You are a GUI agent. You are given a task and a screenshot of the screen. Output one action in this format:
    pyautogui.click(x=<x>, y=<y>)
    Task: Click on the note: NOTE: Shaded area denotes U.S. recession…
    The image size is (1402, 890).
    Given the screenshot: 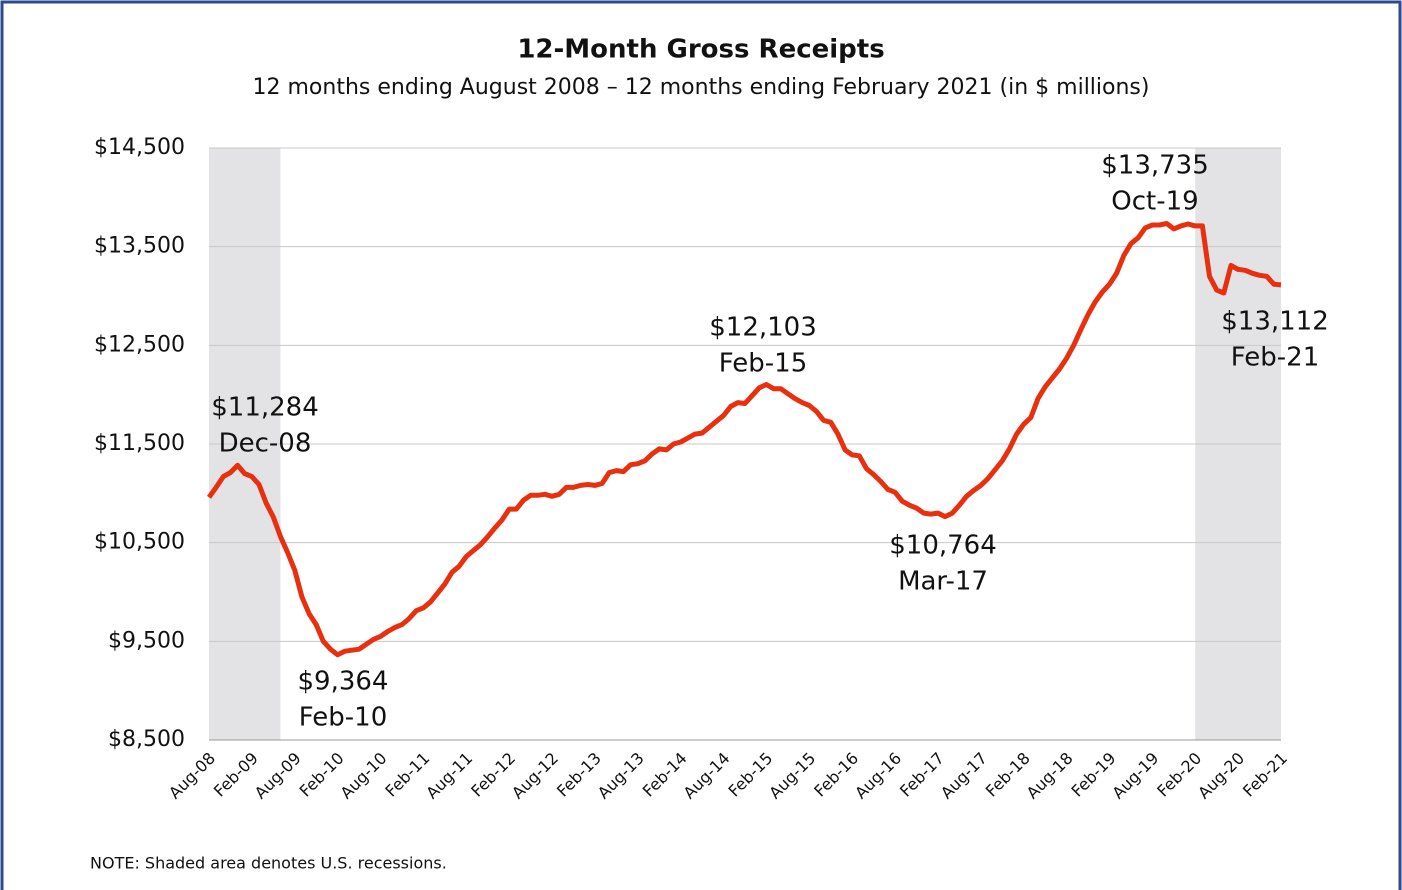 What is the action you would take?
    pyautogui.click(x=268, y=863)
    